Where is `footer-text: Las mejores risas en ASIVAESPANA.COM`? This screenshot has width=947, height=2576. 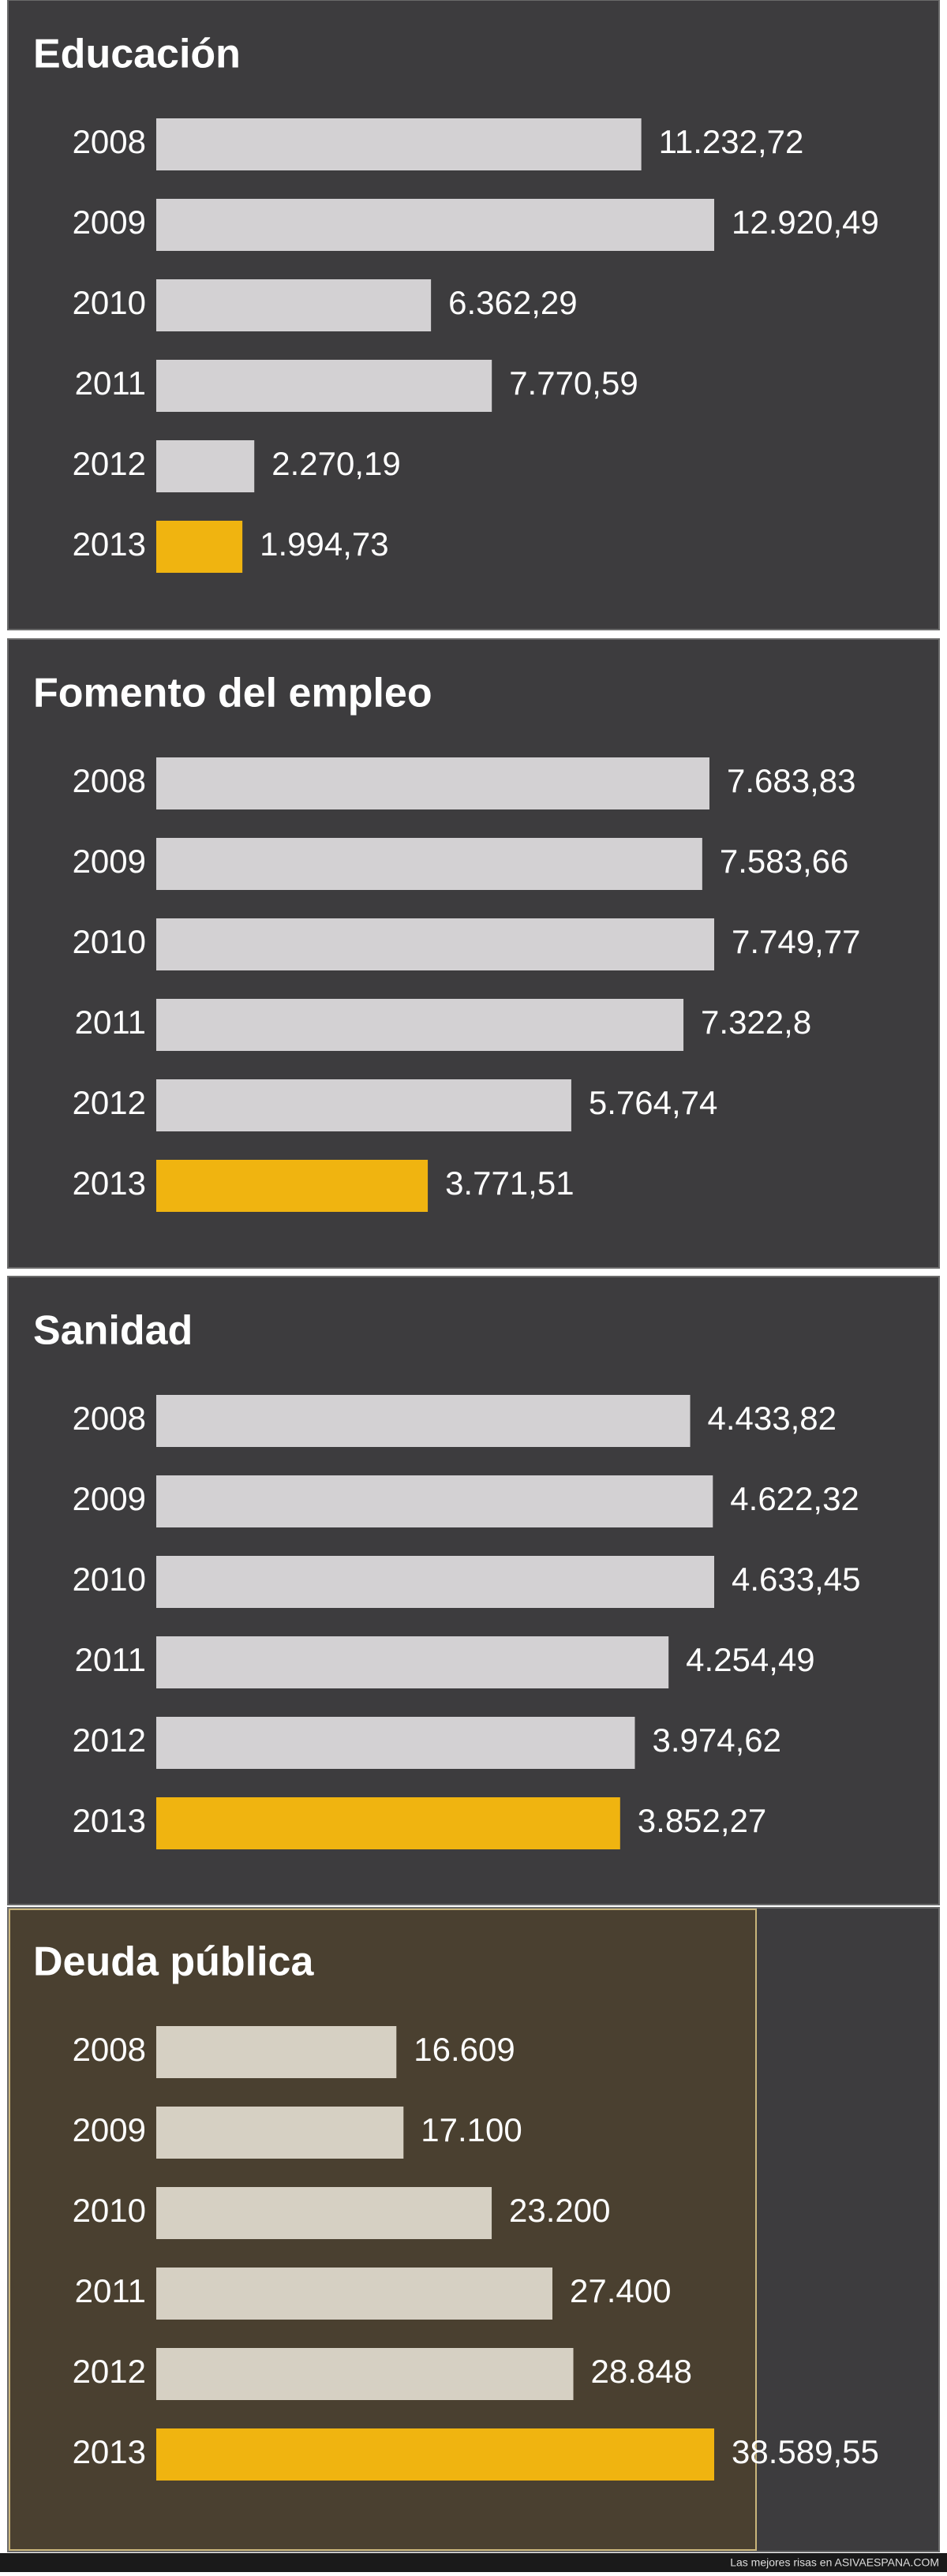
footer-text: Las mejores risas en ASIVAESPANA.COM is located at coordinates (834, 2562).